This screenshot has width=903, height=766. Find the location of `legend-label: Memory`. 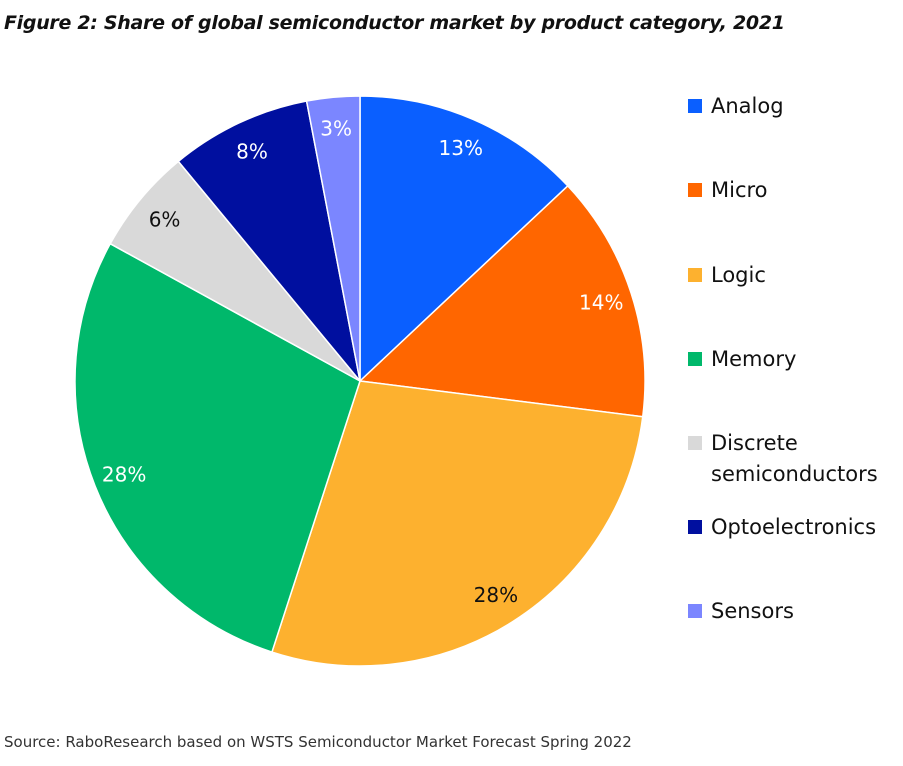

legend-label: Memory is located at coordinates (754, 359).